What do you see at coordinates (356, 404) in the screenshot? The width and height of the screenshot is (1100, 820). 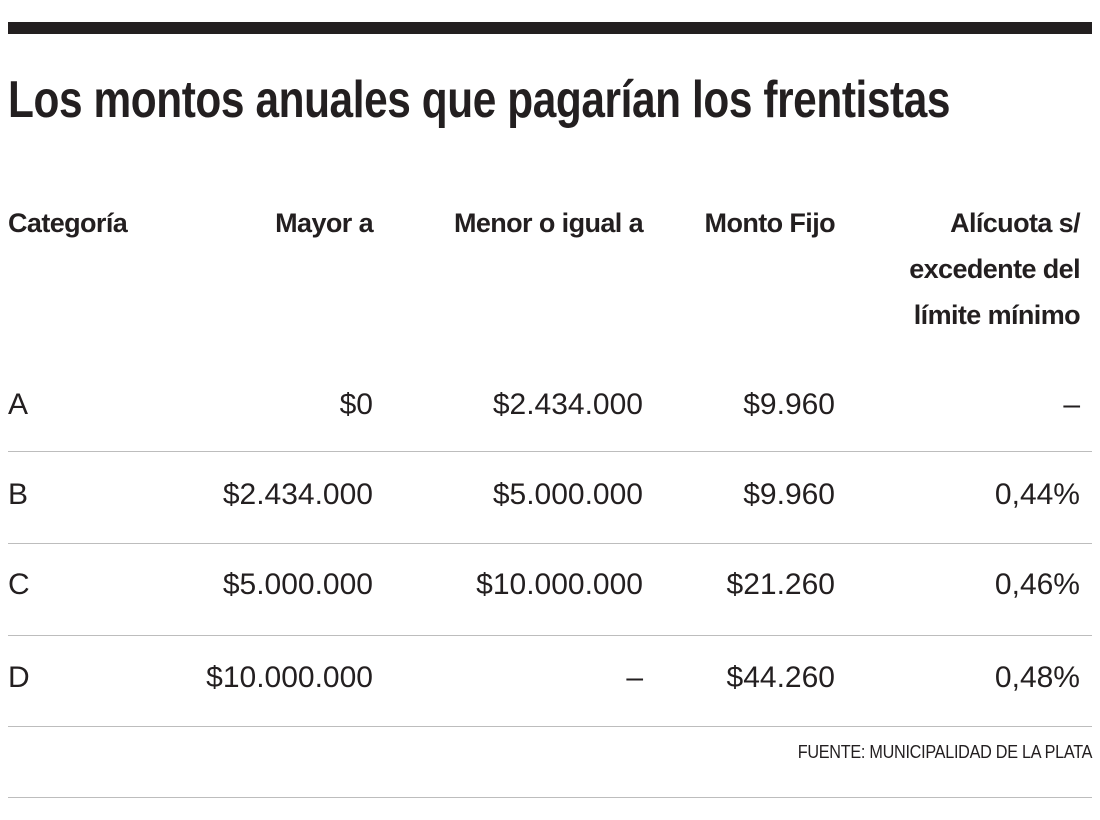 I see `cell-mayor-a: $0` at bounding box center [356, 404].